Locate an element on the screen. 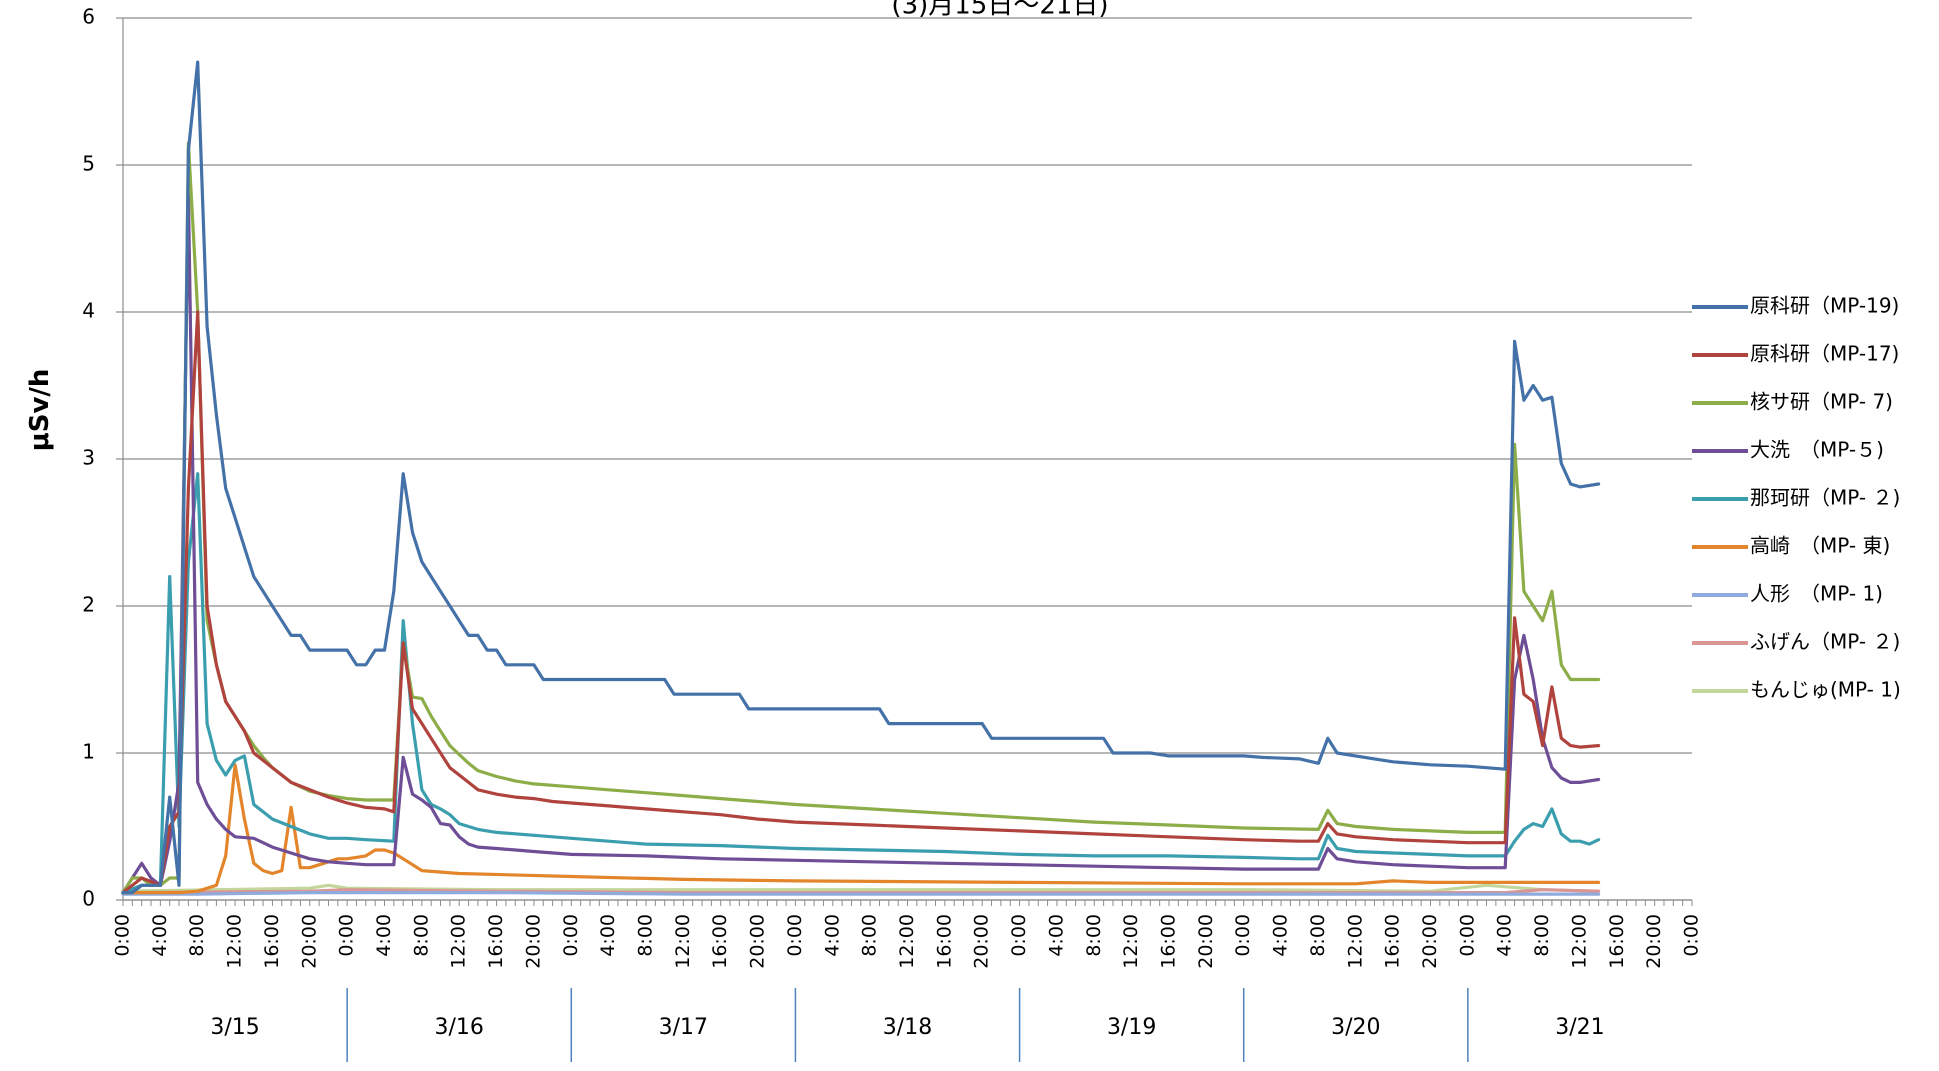 This screenshot has height=1071, width=1939. legend-label: 那珂研（MP- ２) is located at coordinates (1825, 498).